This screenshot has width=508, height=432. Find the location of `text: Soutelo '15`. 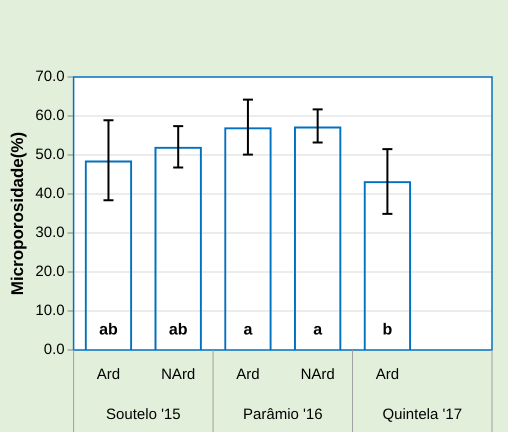

text: Soutelo '15 is located at coordinates (143, 415).